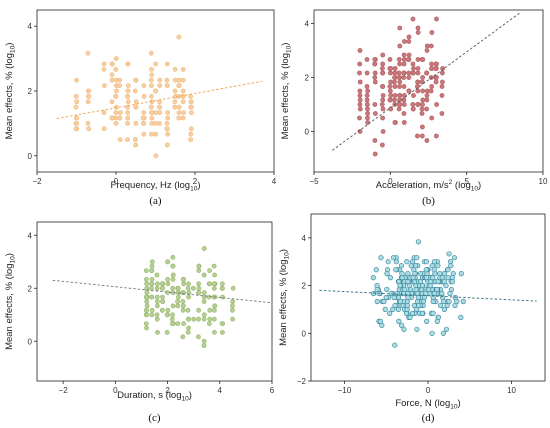 This screenshot has width=550, height=428. Describe the element at coordinates (285, 96) in the screenshot. I see `y-axis-label-text: Mean effects, % (log` at that location.